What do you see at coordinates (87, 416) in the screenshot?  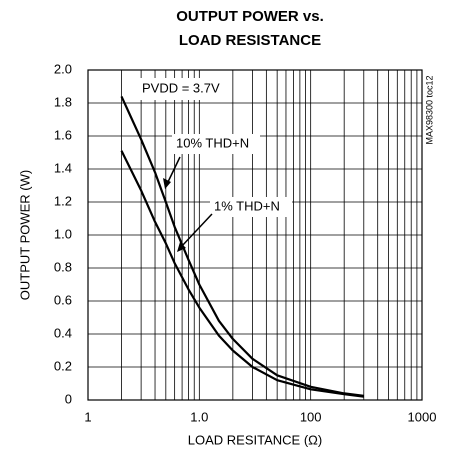 I see `x-tick-label: 1` at bounding box center [87, 416].